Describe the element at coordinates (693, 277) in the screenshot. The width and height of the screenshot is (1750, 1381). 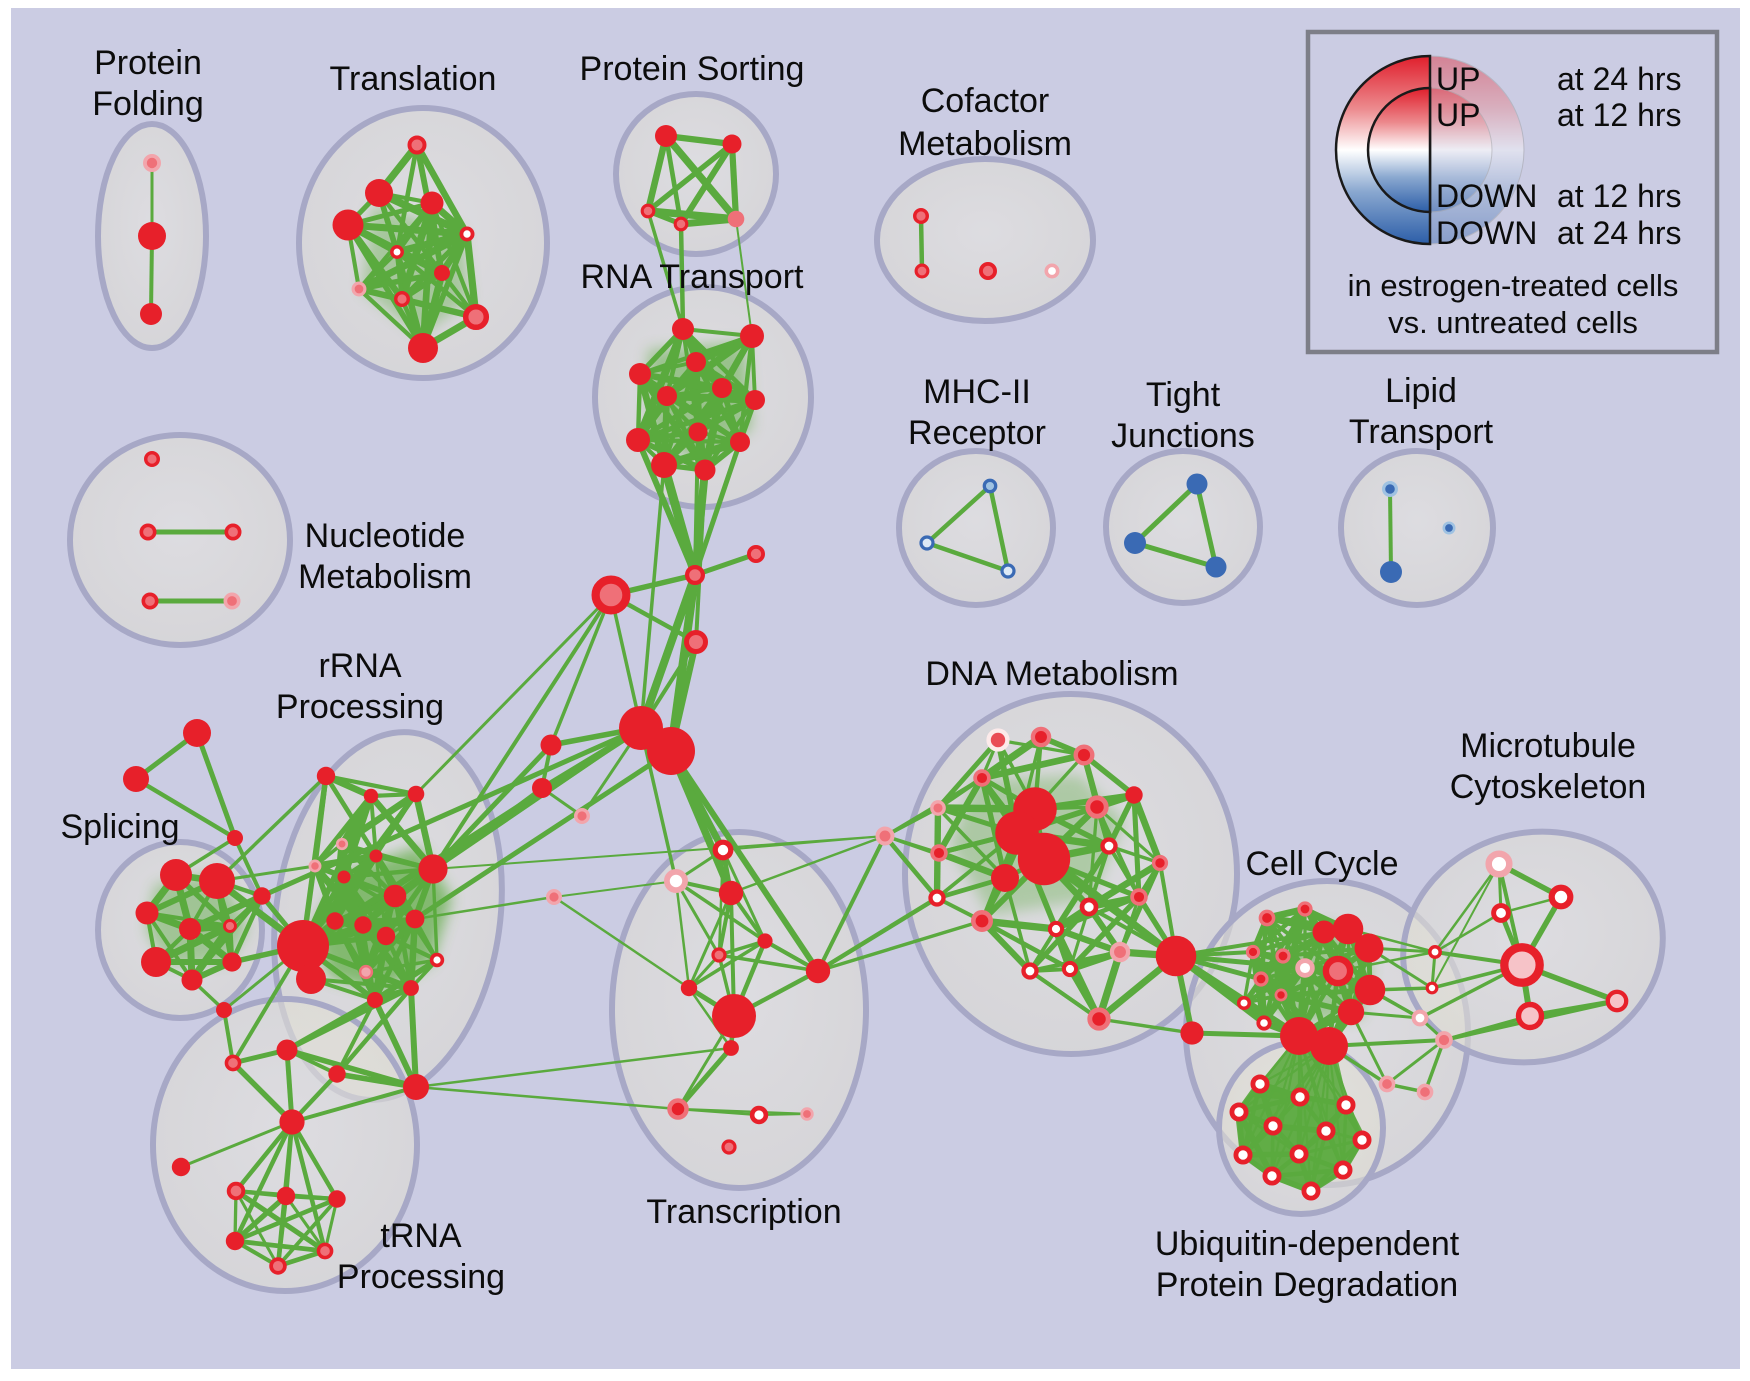
I see `svg-text: RNA Transport` at that location.